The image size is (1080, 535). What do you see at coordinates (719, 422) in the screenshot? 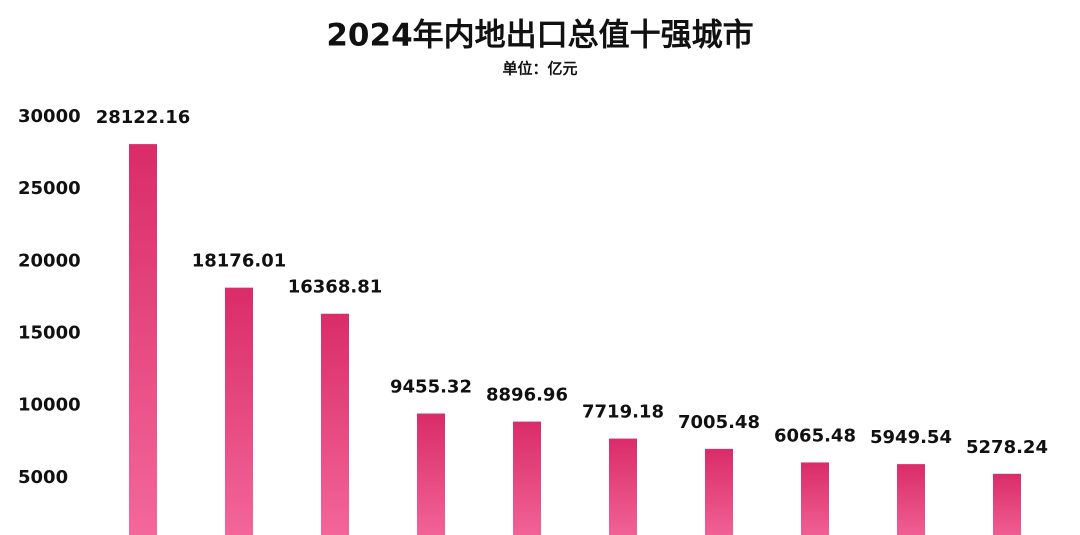
I see `value-label: 7005.48` at bounding box center [719, 422].